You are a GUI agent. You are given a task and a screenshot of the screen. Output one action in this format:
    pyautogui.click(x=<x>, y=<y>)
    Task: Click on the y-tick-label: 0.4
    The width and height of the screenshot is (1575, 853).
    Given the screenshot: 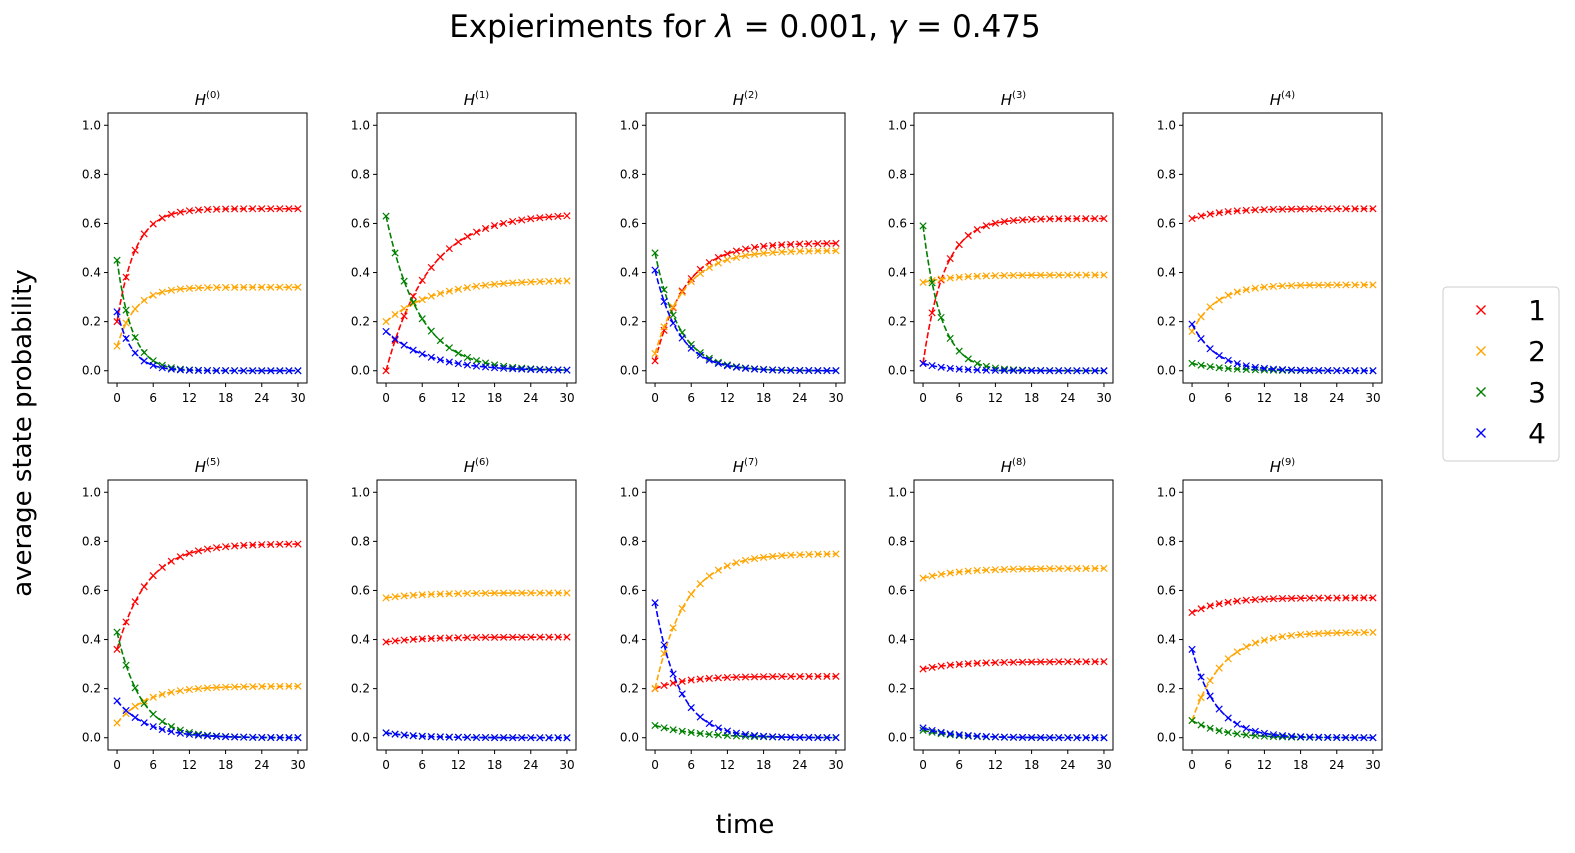 What is the action you would take?
    pyautogui.click(x=360, y=640)
    